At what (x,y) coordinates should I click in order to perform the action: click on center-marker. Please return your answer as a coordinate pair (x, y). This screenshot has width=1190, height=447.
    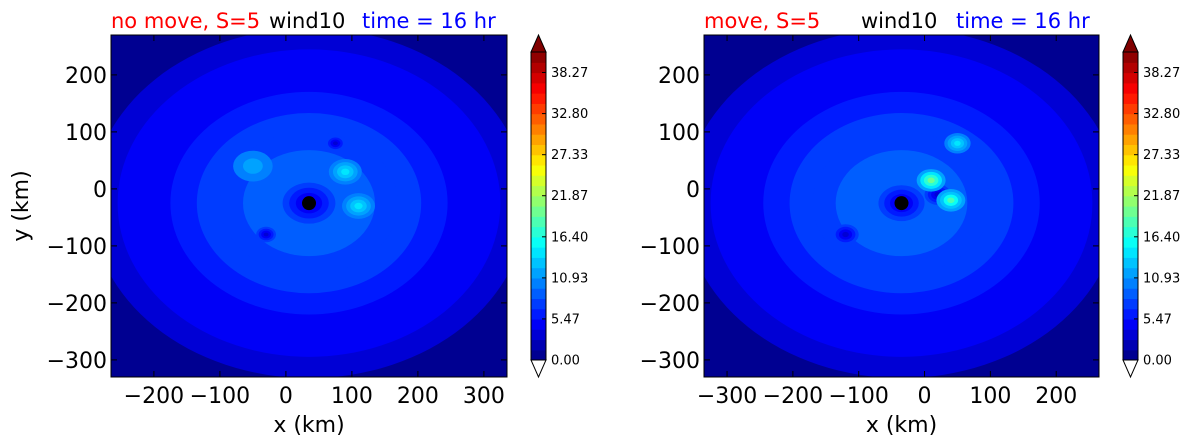
    Looking at the image, I should click on (309, 203).